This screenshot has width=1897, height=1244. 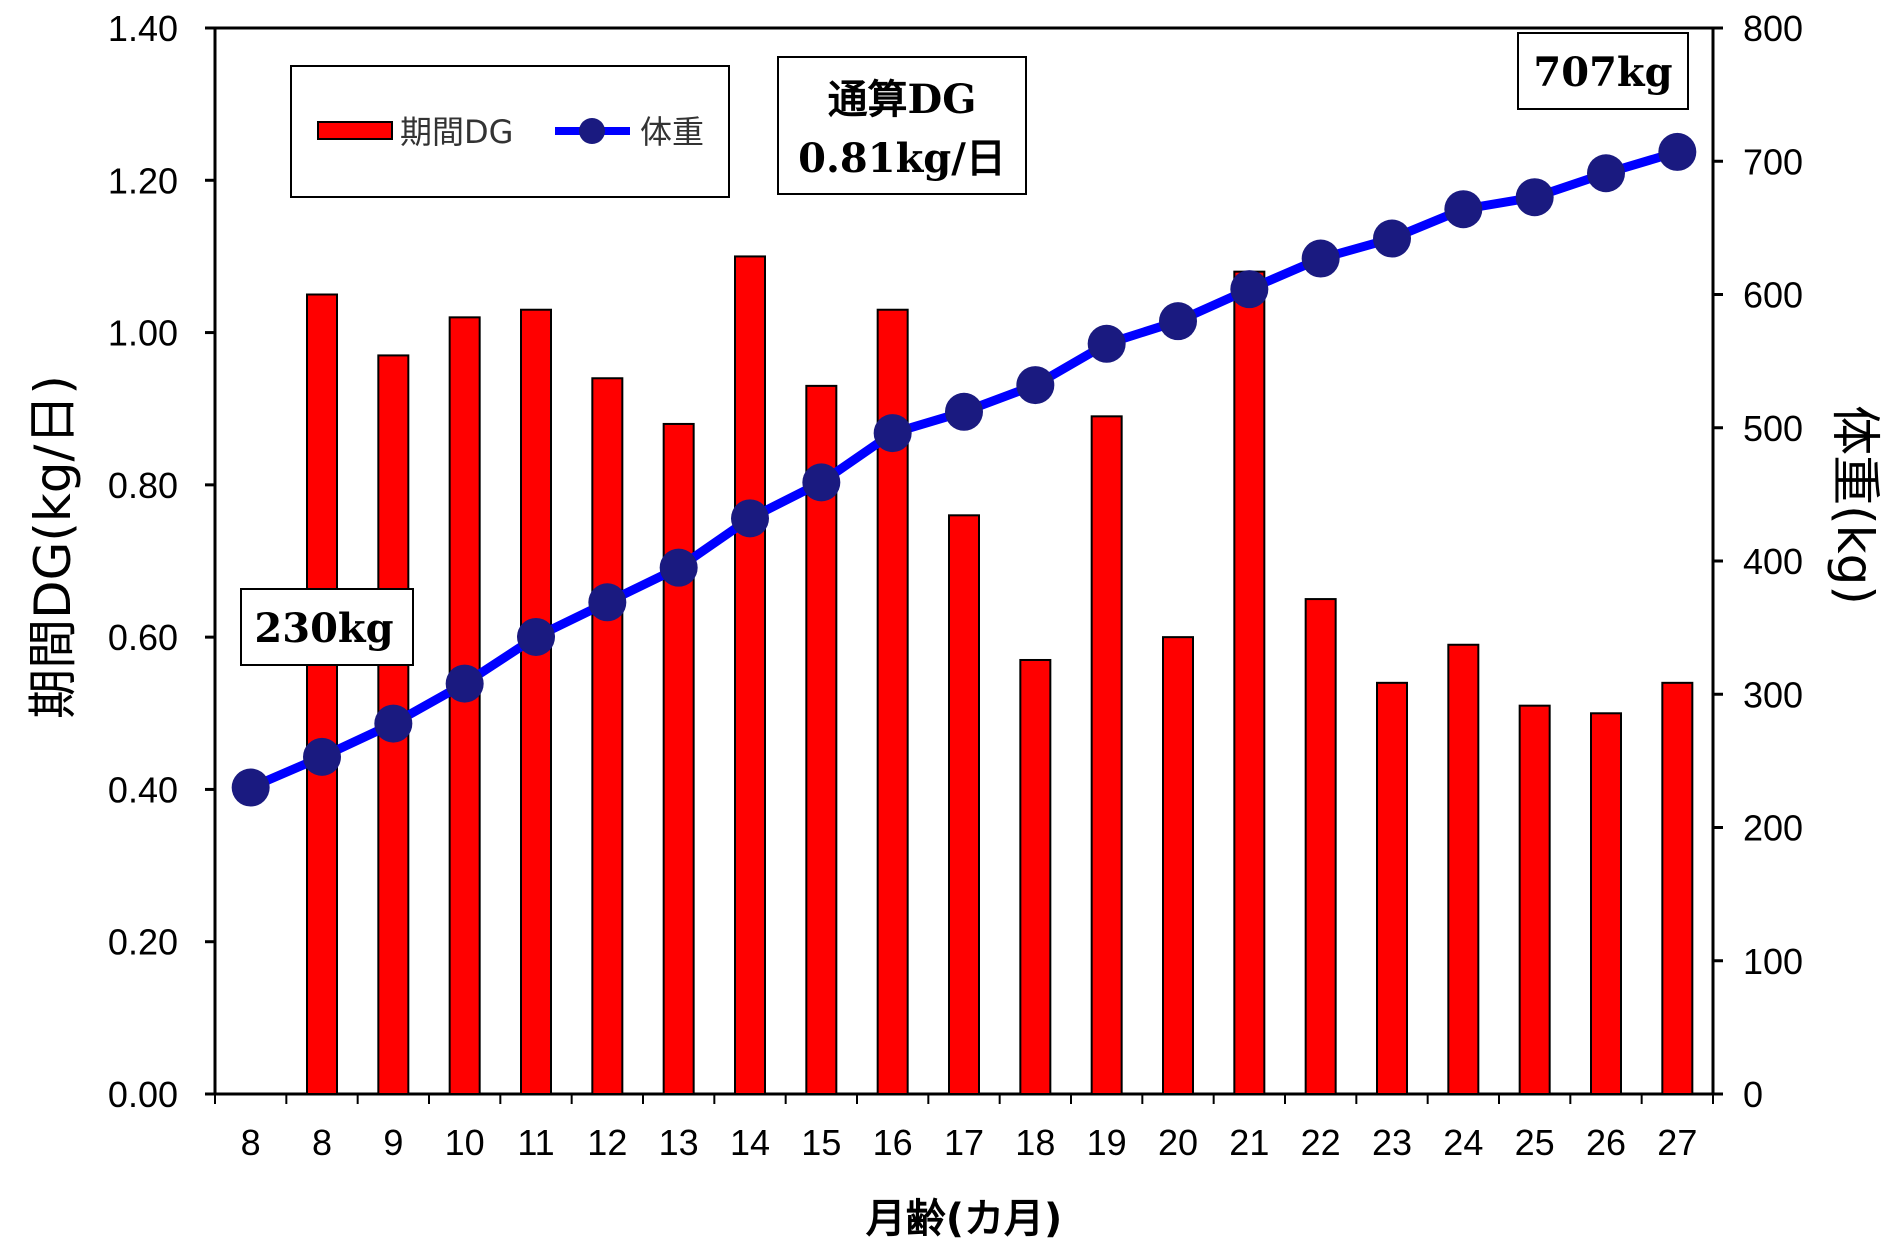 What do you see at coordinates (821, 1142) in the screenshot?
I see `x-tick-label: 15` at bounding box center [821, 1142].